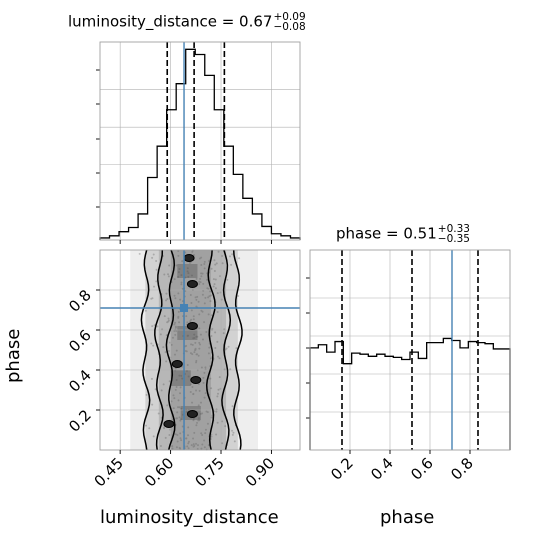 The width and height of the screenshot is (550, 550). What do you see at coordinates (80, 341) in the screenshot?
I see `joint-ytick-label-2: 0.6` at bounding box center [80, 341].